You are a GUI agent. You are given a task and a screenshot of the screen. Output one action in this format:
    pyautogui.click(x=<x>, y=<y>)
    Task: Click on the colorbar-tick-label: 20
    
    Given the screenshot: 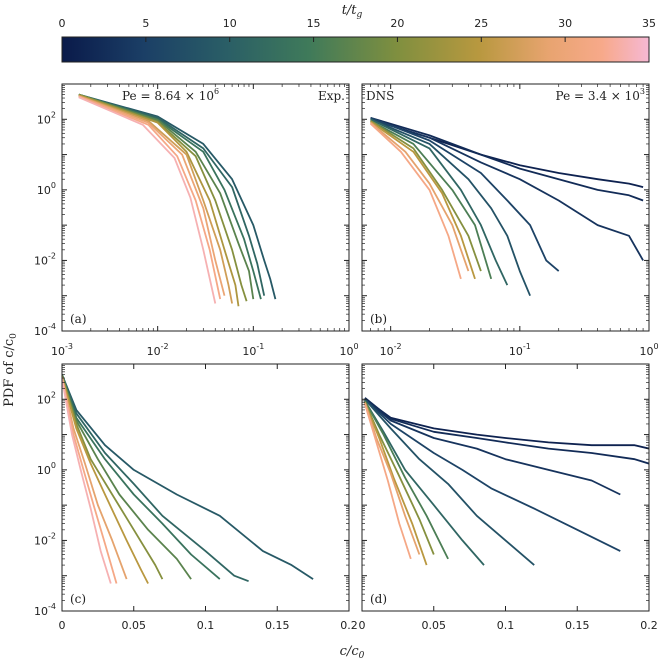 What is the action you would take?
    pyautogui.click(x=397, y=23)
    